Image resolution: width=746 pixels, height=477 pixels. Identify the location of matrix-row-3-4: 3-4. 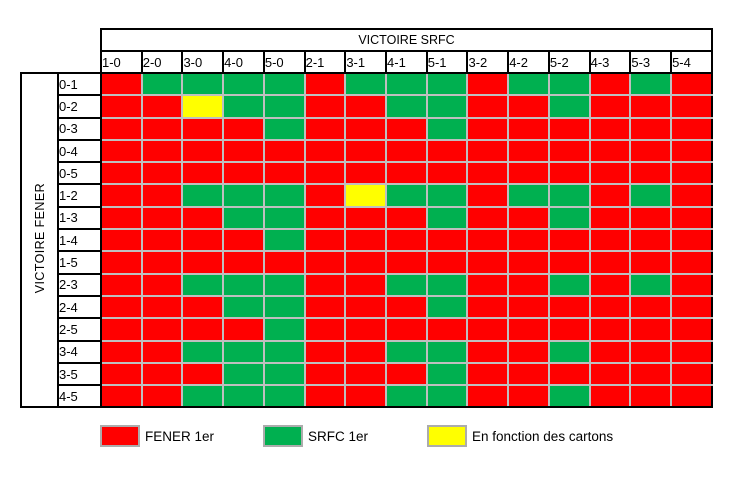
(367, 351).